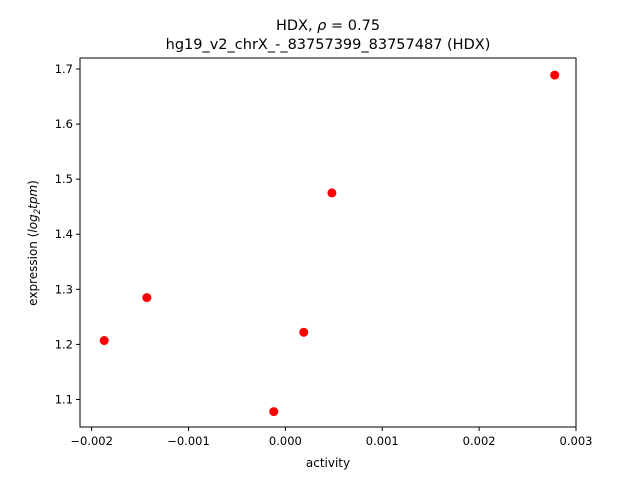  I want to click on x-axis-label: activity, so click(328, 463).